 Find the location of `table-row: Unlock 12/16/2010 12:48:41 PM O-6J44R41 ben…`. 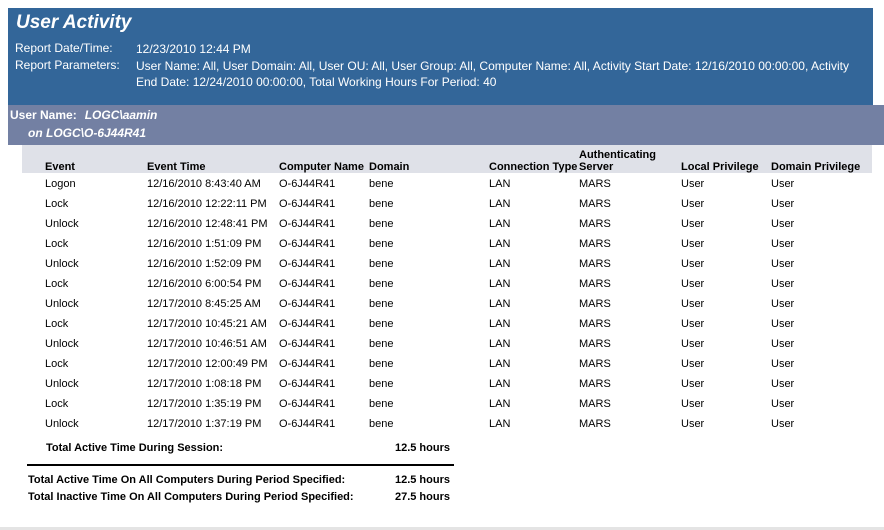

table-row: Unlock 12/16/2010 12:48:41 PM O-6J44R41 ben… is located at coordinates (447, 223).